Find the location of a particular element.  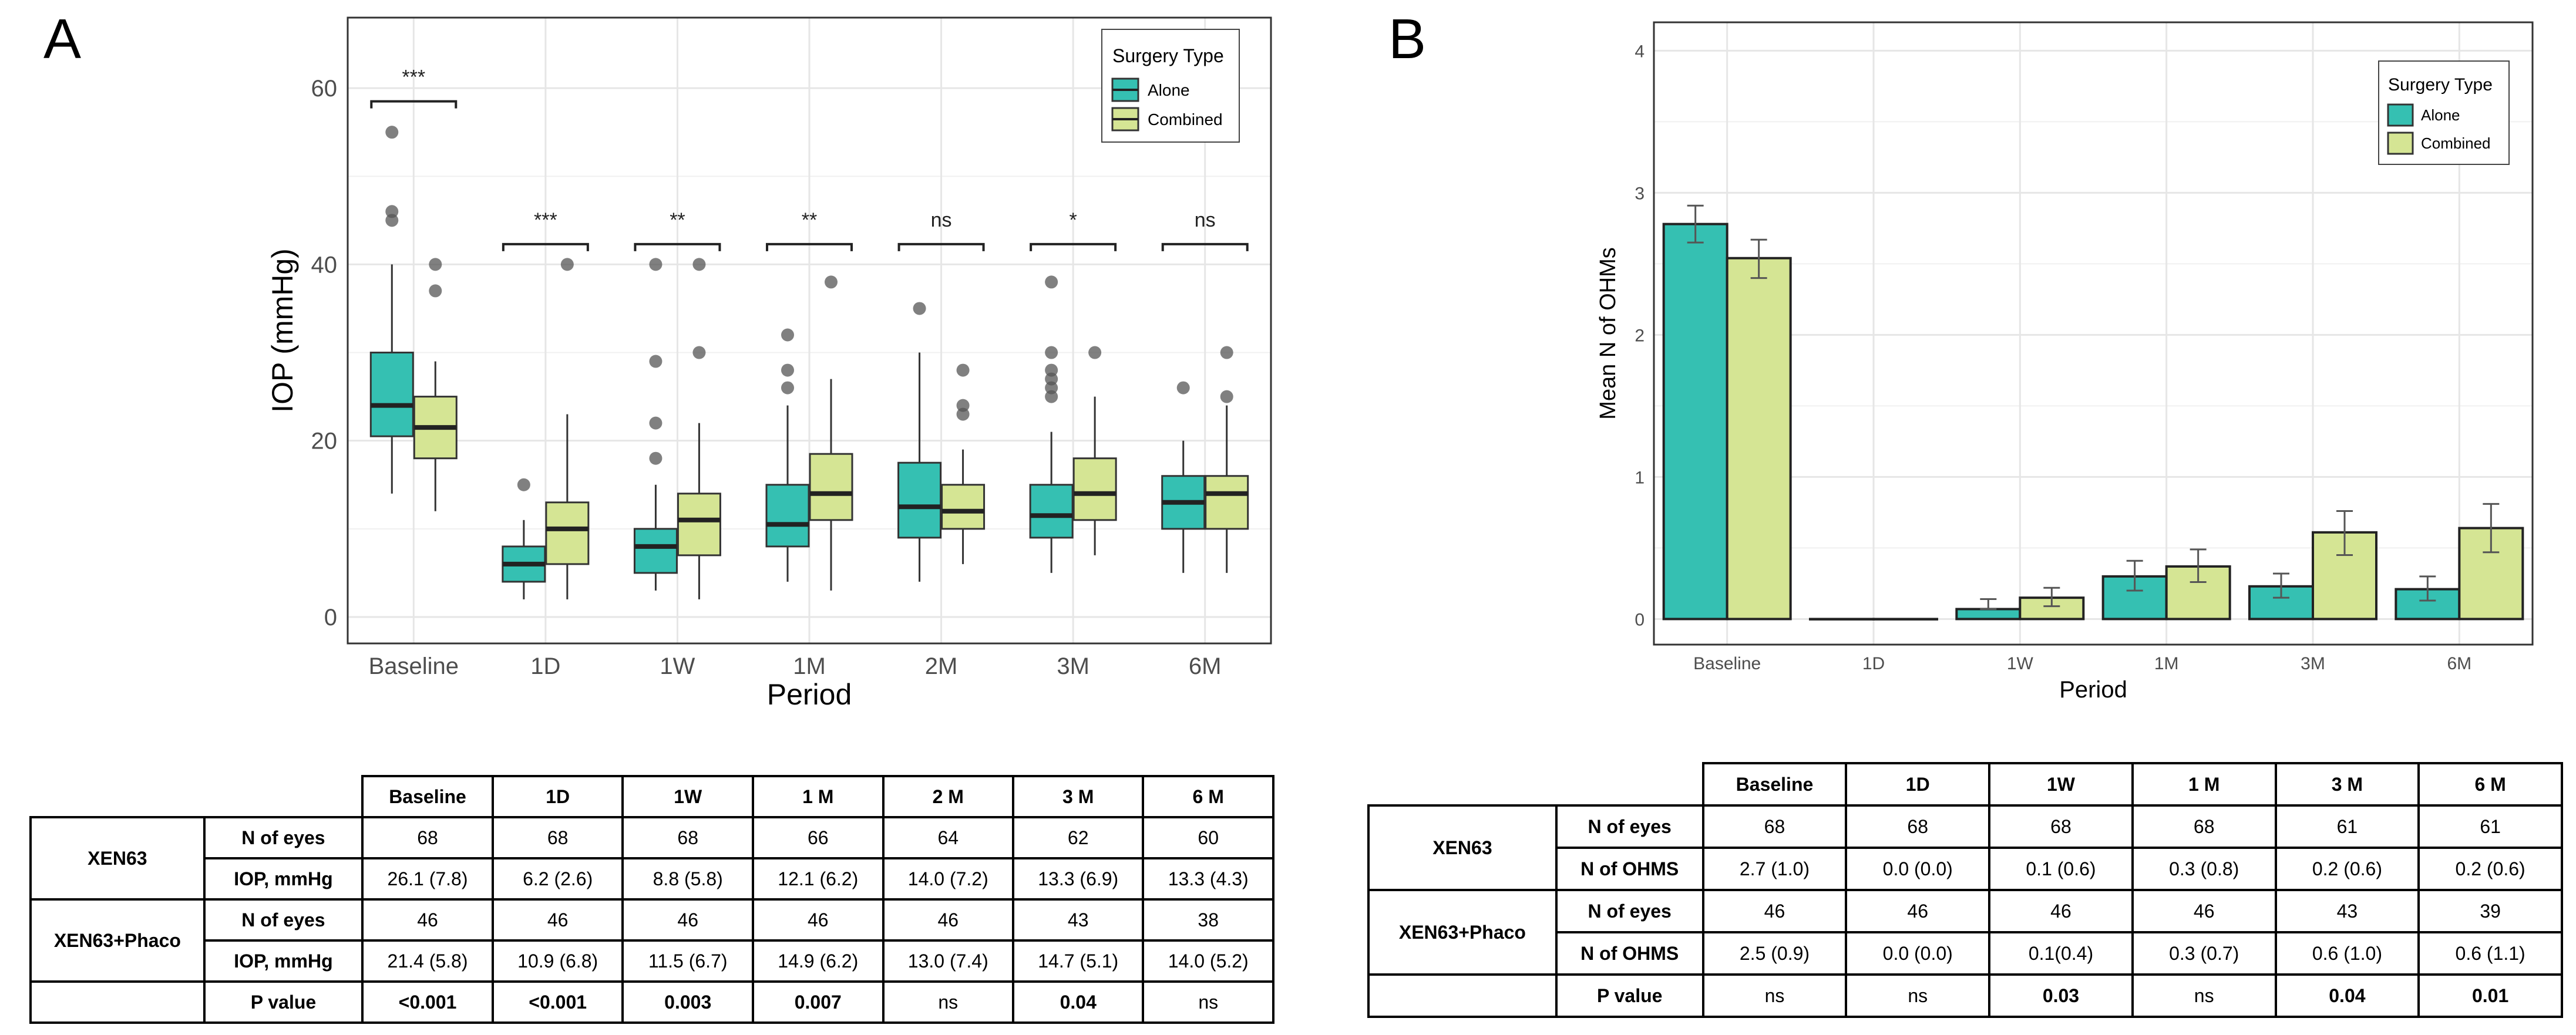

x-tick-label: 1M is located at coordinates (2166, 663).